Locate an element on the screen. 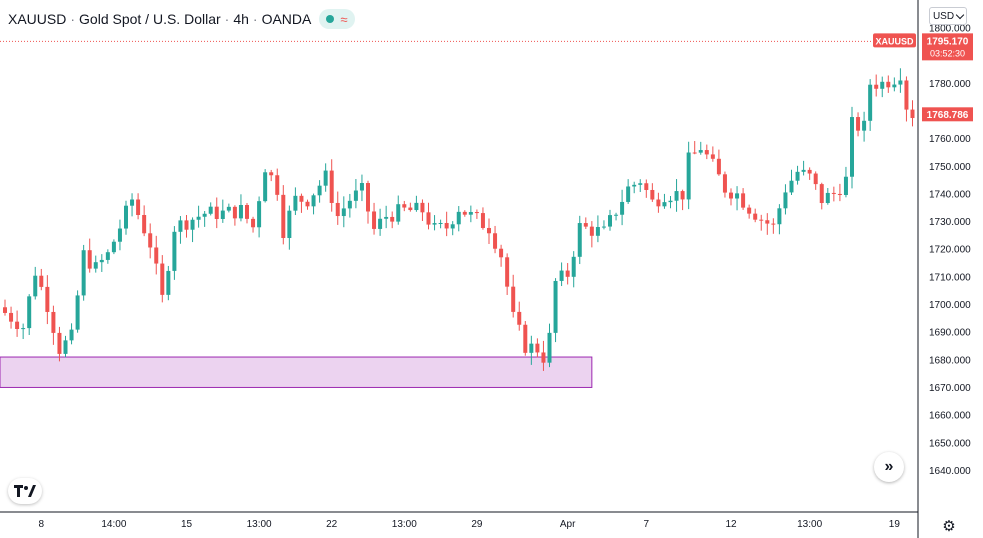 Image resolution: width=983 pixels, height=538 pixels. support-zone-rect is located at coordinates (296, 372).